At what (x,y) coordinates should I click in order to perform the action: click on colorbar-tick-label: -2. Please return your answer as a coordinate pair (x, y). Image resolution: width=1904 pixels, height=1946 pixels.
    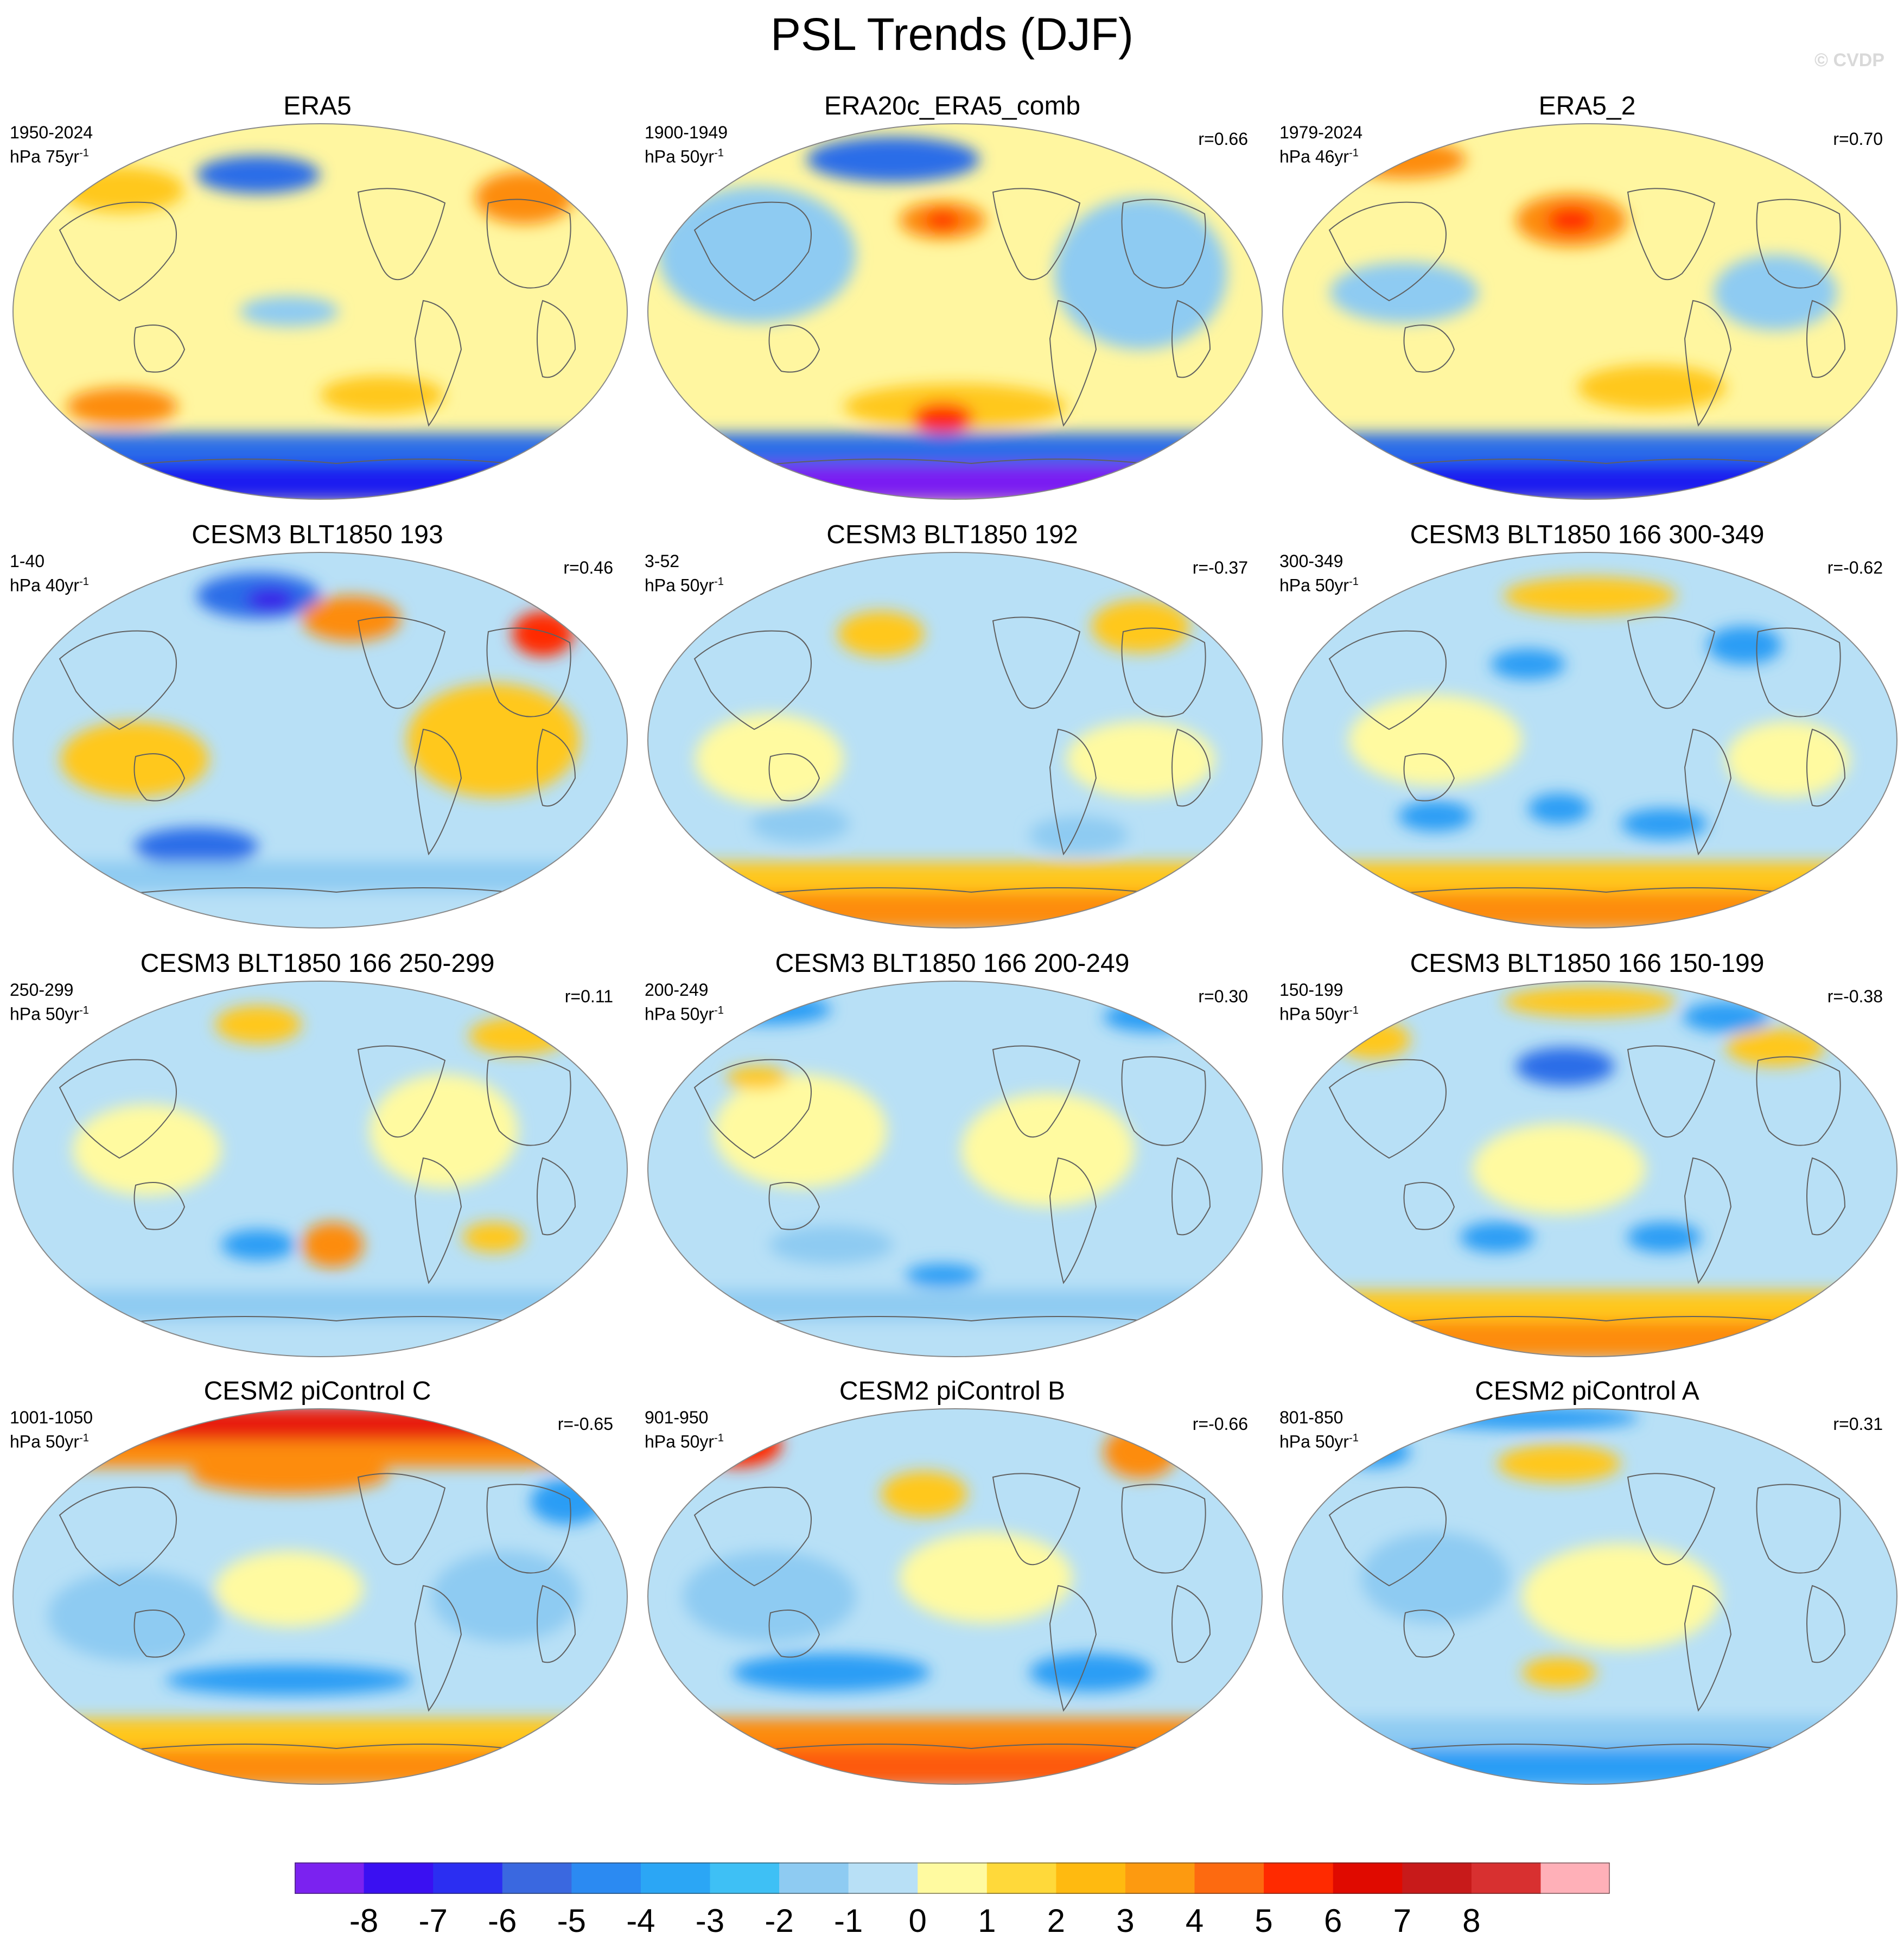
    Looking at the image, I should click on (779, 1921).